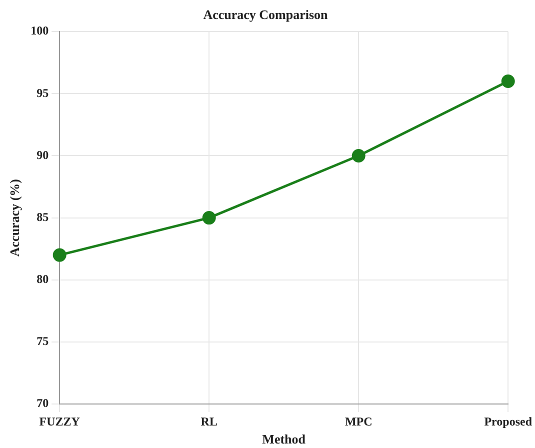 The image size is (535, 448). What do you see at coordinates (14, 217) in the screenshot?
I see `y-axis-title: Accuracy (%)` at bounding box center [14, 217].